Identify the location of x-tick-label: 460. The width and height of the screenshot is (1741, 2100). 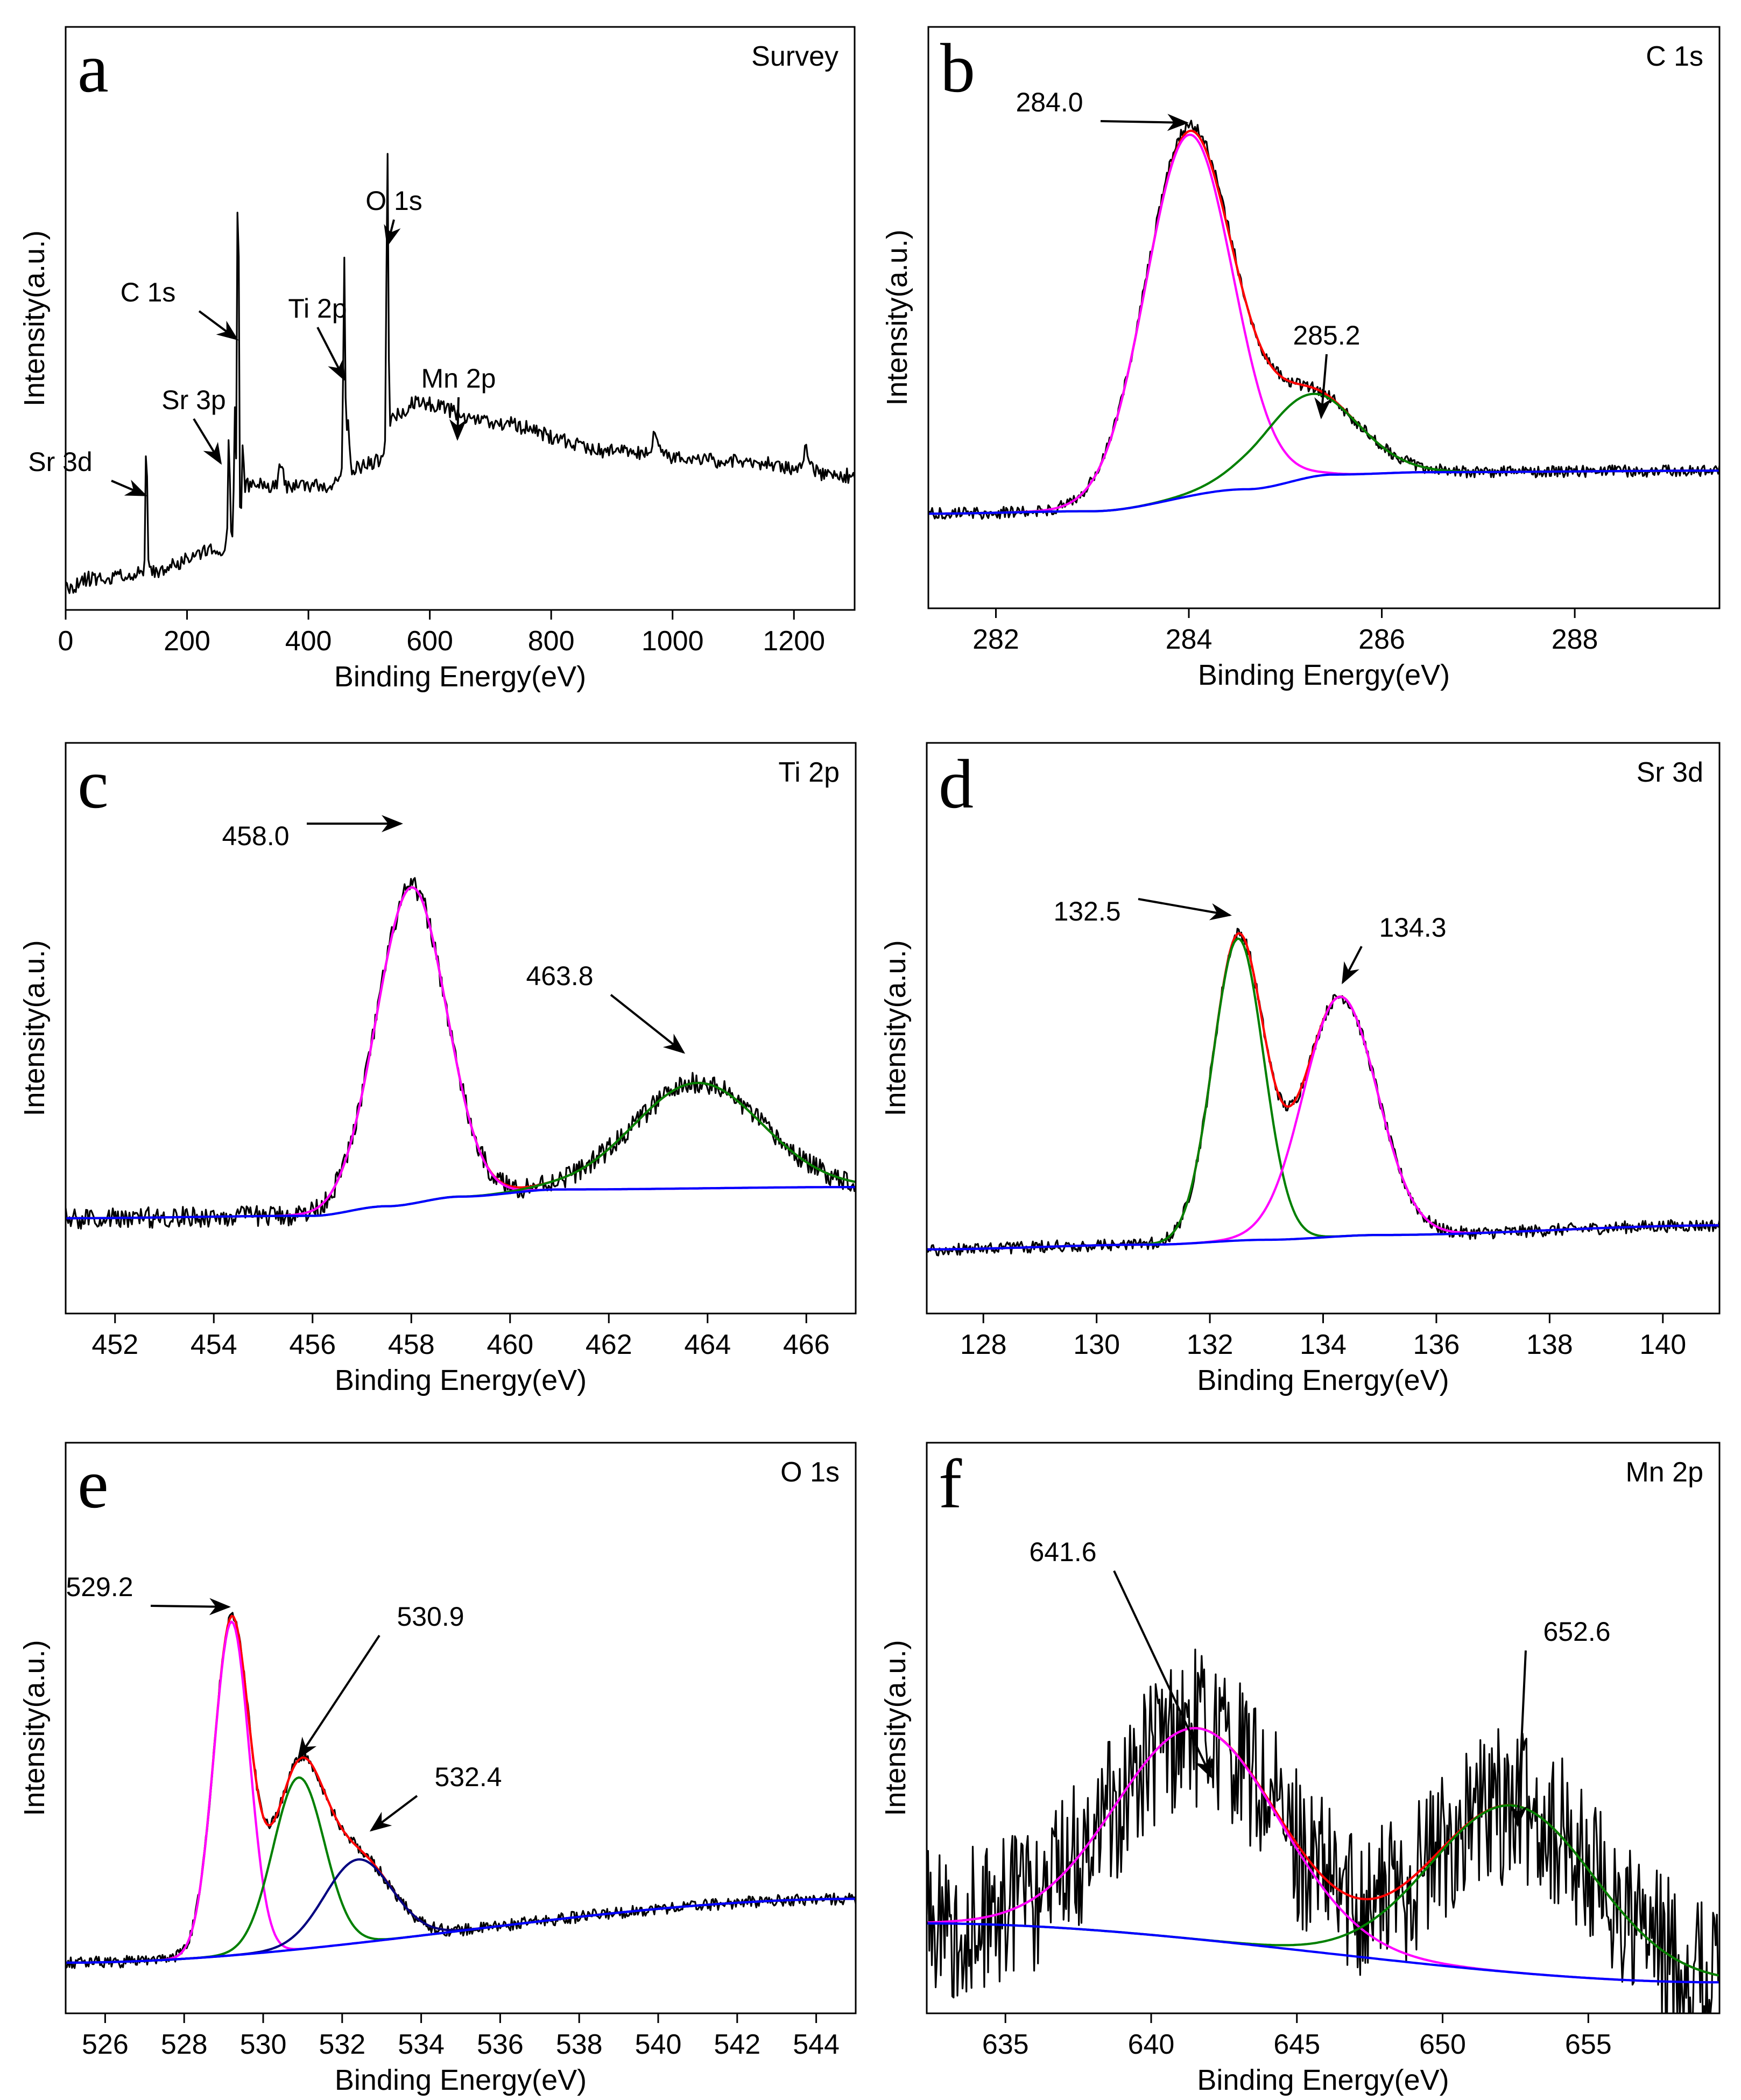
(510, 1345).